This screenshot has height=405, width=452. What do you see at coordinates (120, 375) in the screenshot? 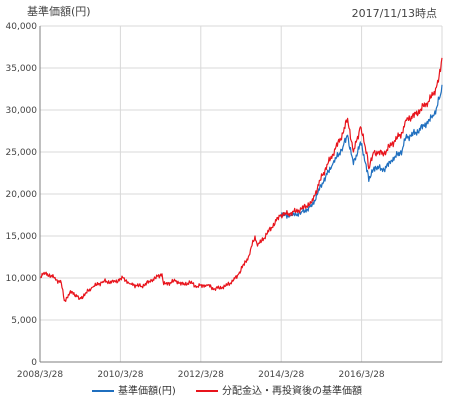
I see `x-tick-label: 2010/3/28` at bounding box center [120, 375].